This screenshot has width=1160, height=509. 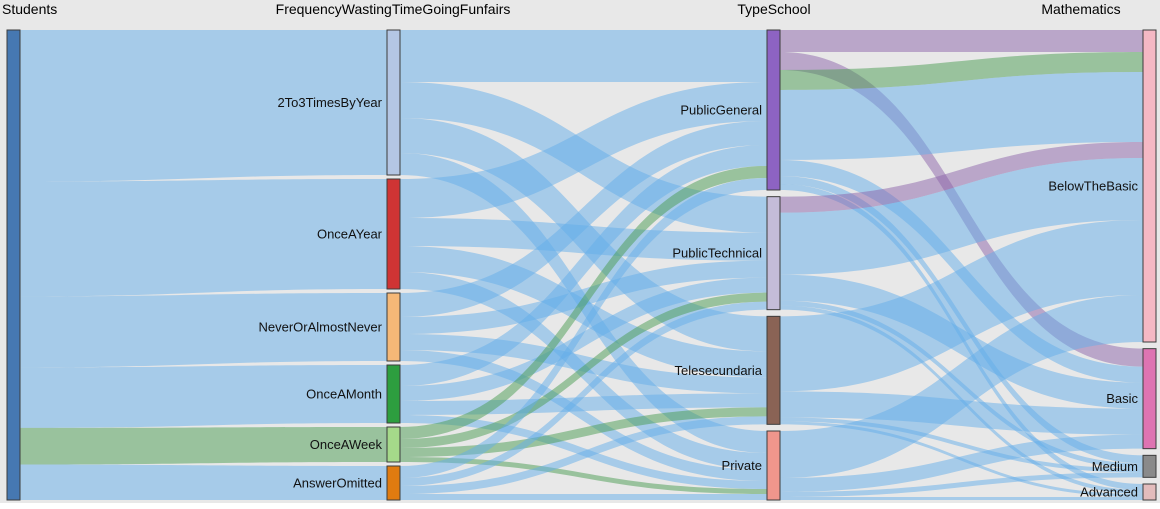 What do you see at coordinates (961, 484) in the screenshot?
I see `sankey-link-Private-Medium` at bounding box center [961, 484].